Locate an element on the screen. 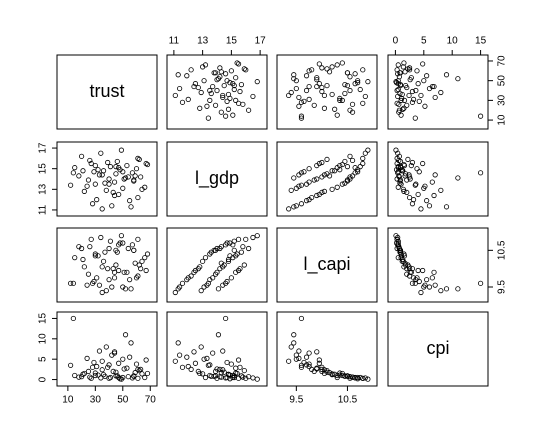  y-tick-label: 15 is located at coordinates (43, 318).